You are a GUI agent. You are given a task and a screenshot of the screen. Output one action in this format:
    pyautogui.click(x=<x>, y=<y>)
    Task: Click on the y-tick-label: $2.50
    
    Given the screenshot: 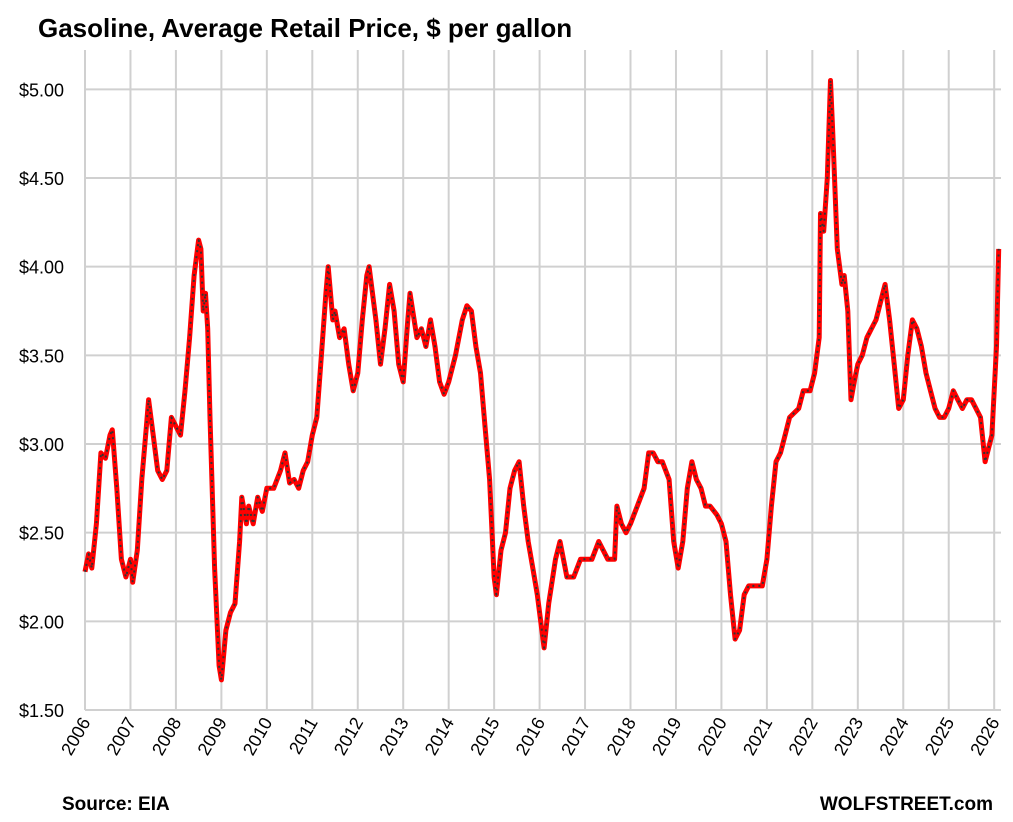 What is the action you would take?
    pyautogui.click(x=41, y=534)
    